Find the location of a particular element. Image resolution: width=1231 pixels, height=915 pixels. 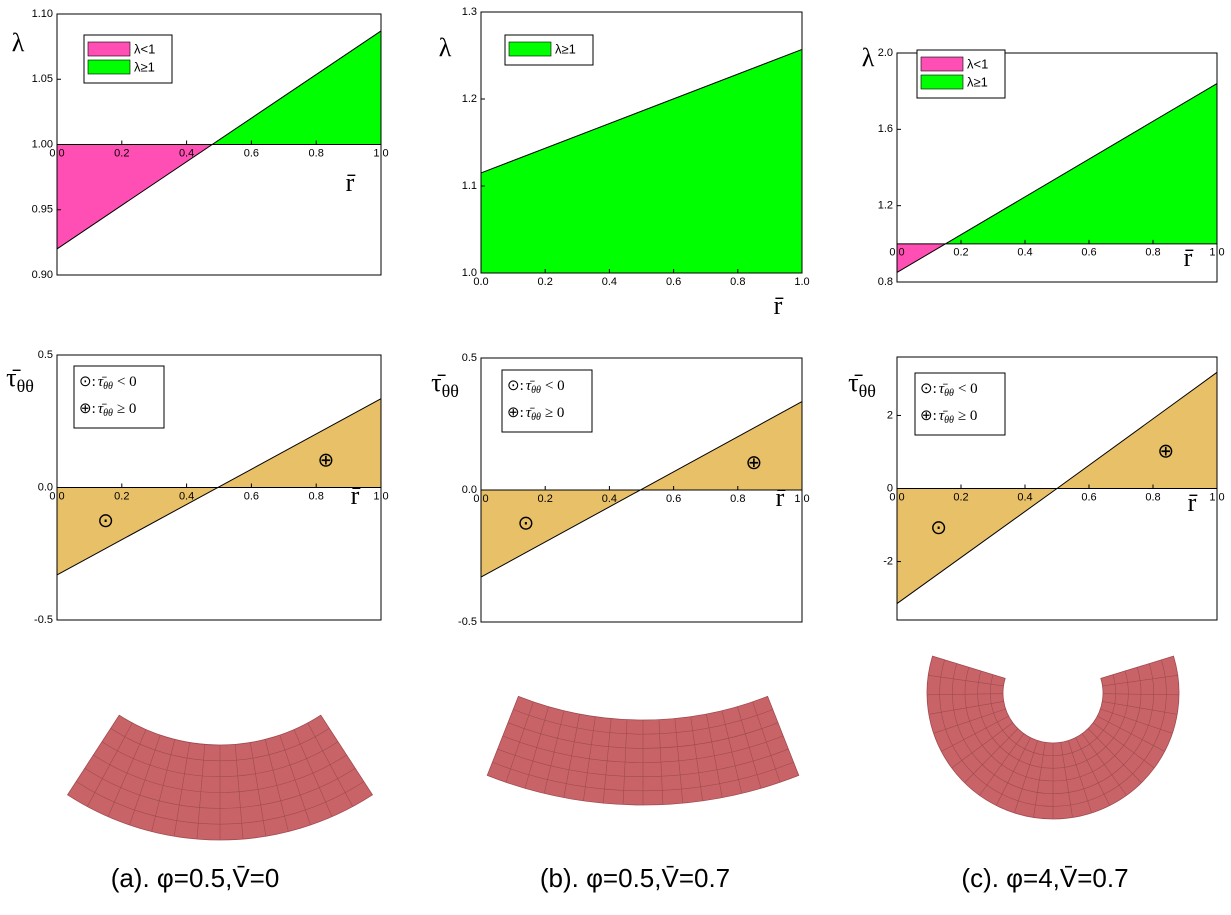

plot-frame is located at coordinates (1057, 167).